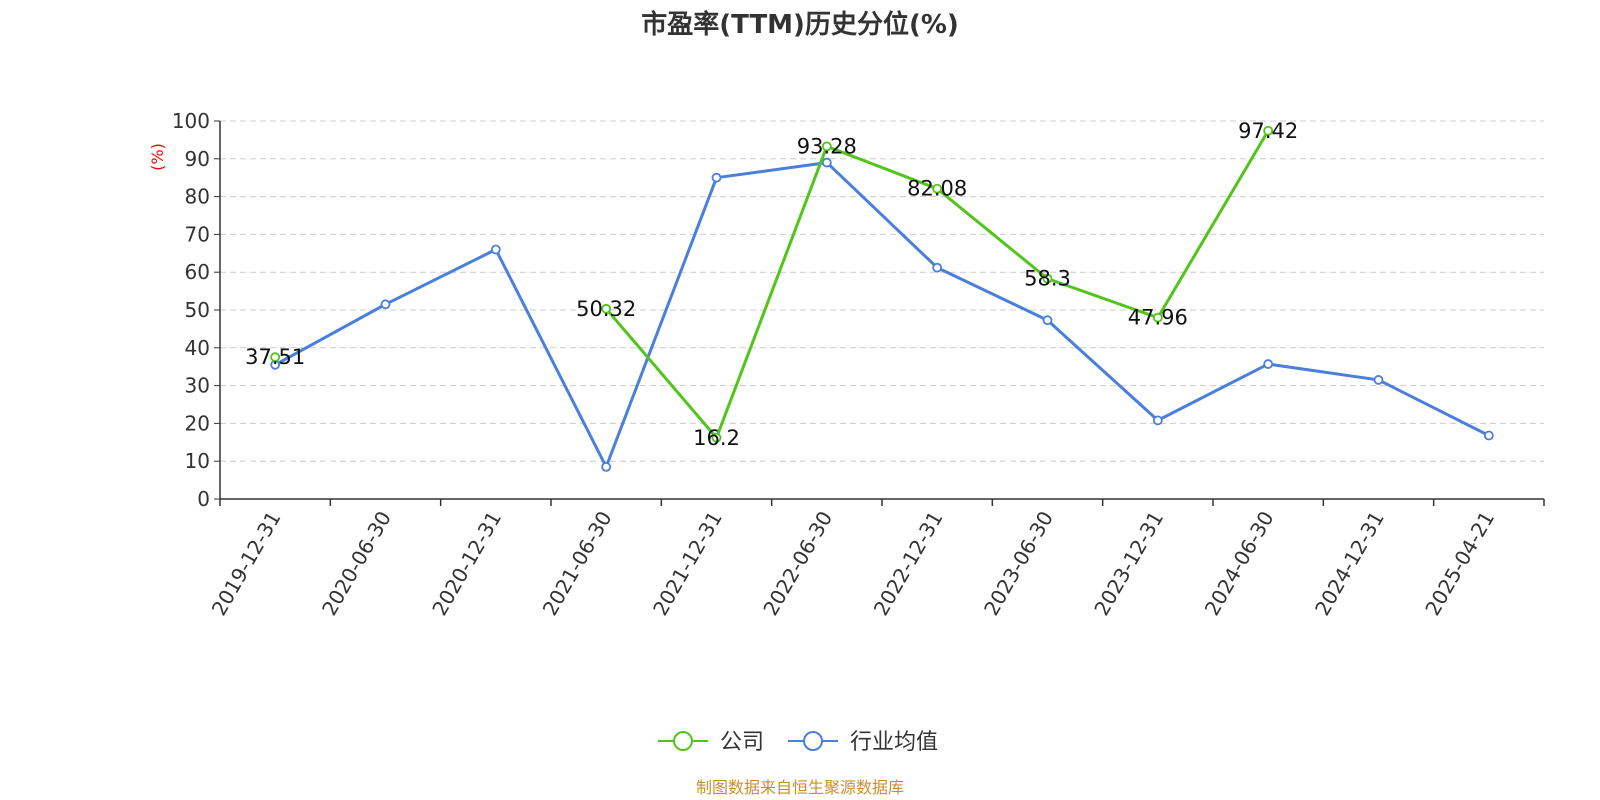 This screenshot has height=800, width=1600. What do you see at coordinates (203, 499) in the screenshot?
I see `y-tick-label: 0` at bounding box center [203, 499].